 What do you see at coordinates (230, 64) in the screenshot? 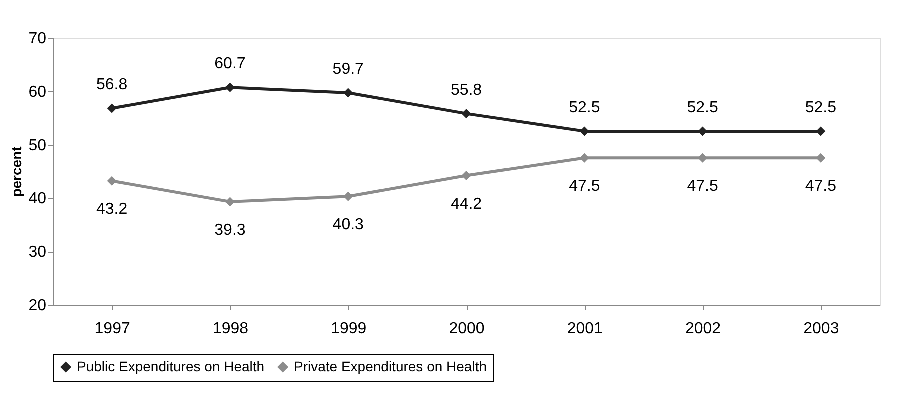
I see `data-label: 60.7` at bounding box center [230, 64].